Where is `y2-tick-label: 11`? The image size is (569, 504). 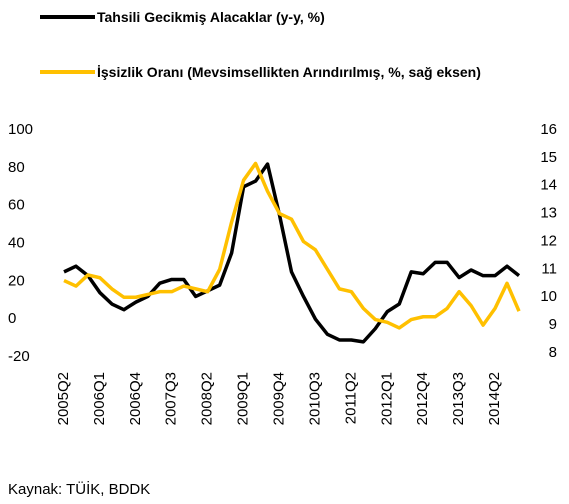 y2-tick-label: 11 is located at coordinates (549, 268).